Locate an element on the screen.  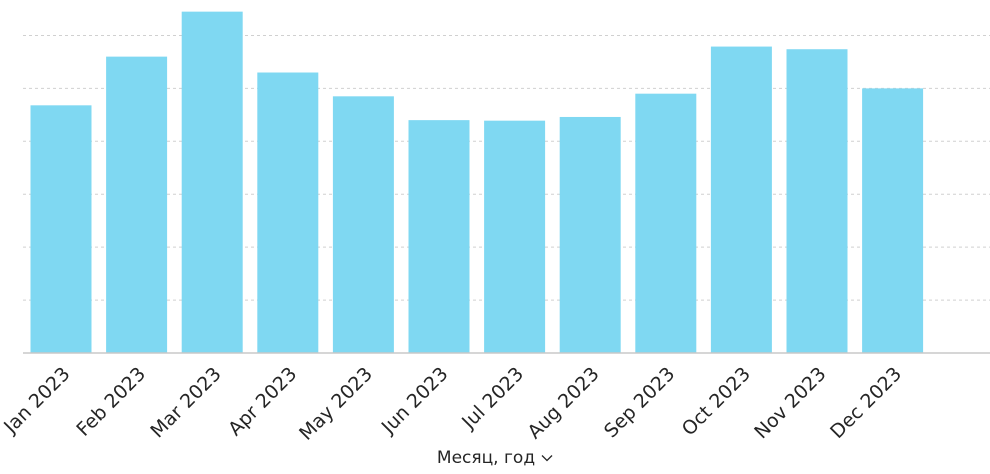
x-axis-title-container: Месяц, год is located at coordinates (495, 458).